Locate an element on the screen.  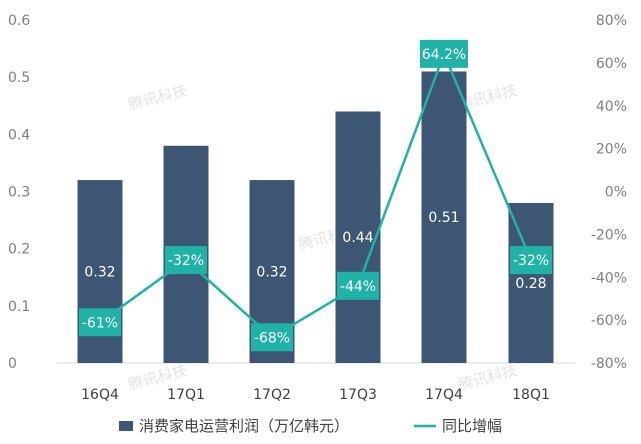
legend: 消费家电运营利润（万亿韩元） 同比增幅 is located at coordinates (310, 426).